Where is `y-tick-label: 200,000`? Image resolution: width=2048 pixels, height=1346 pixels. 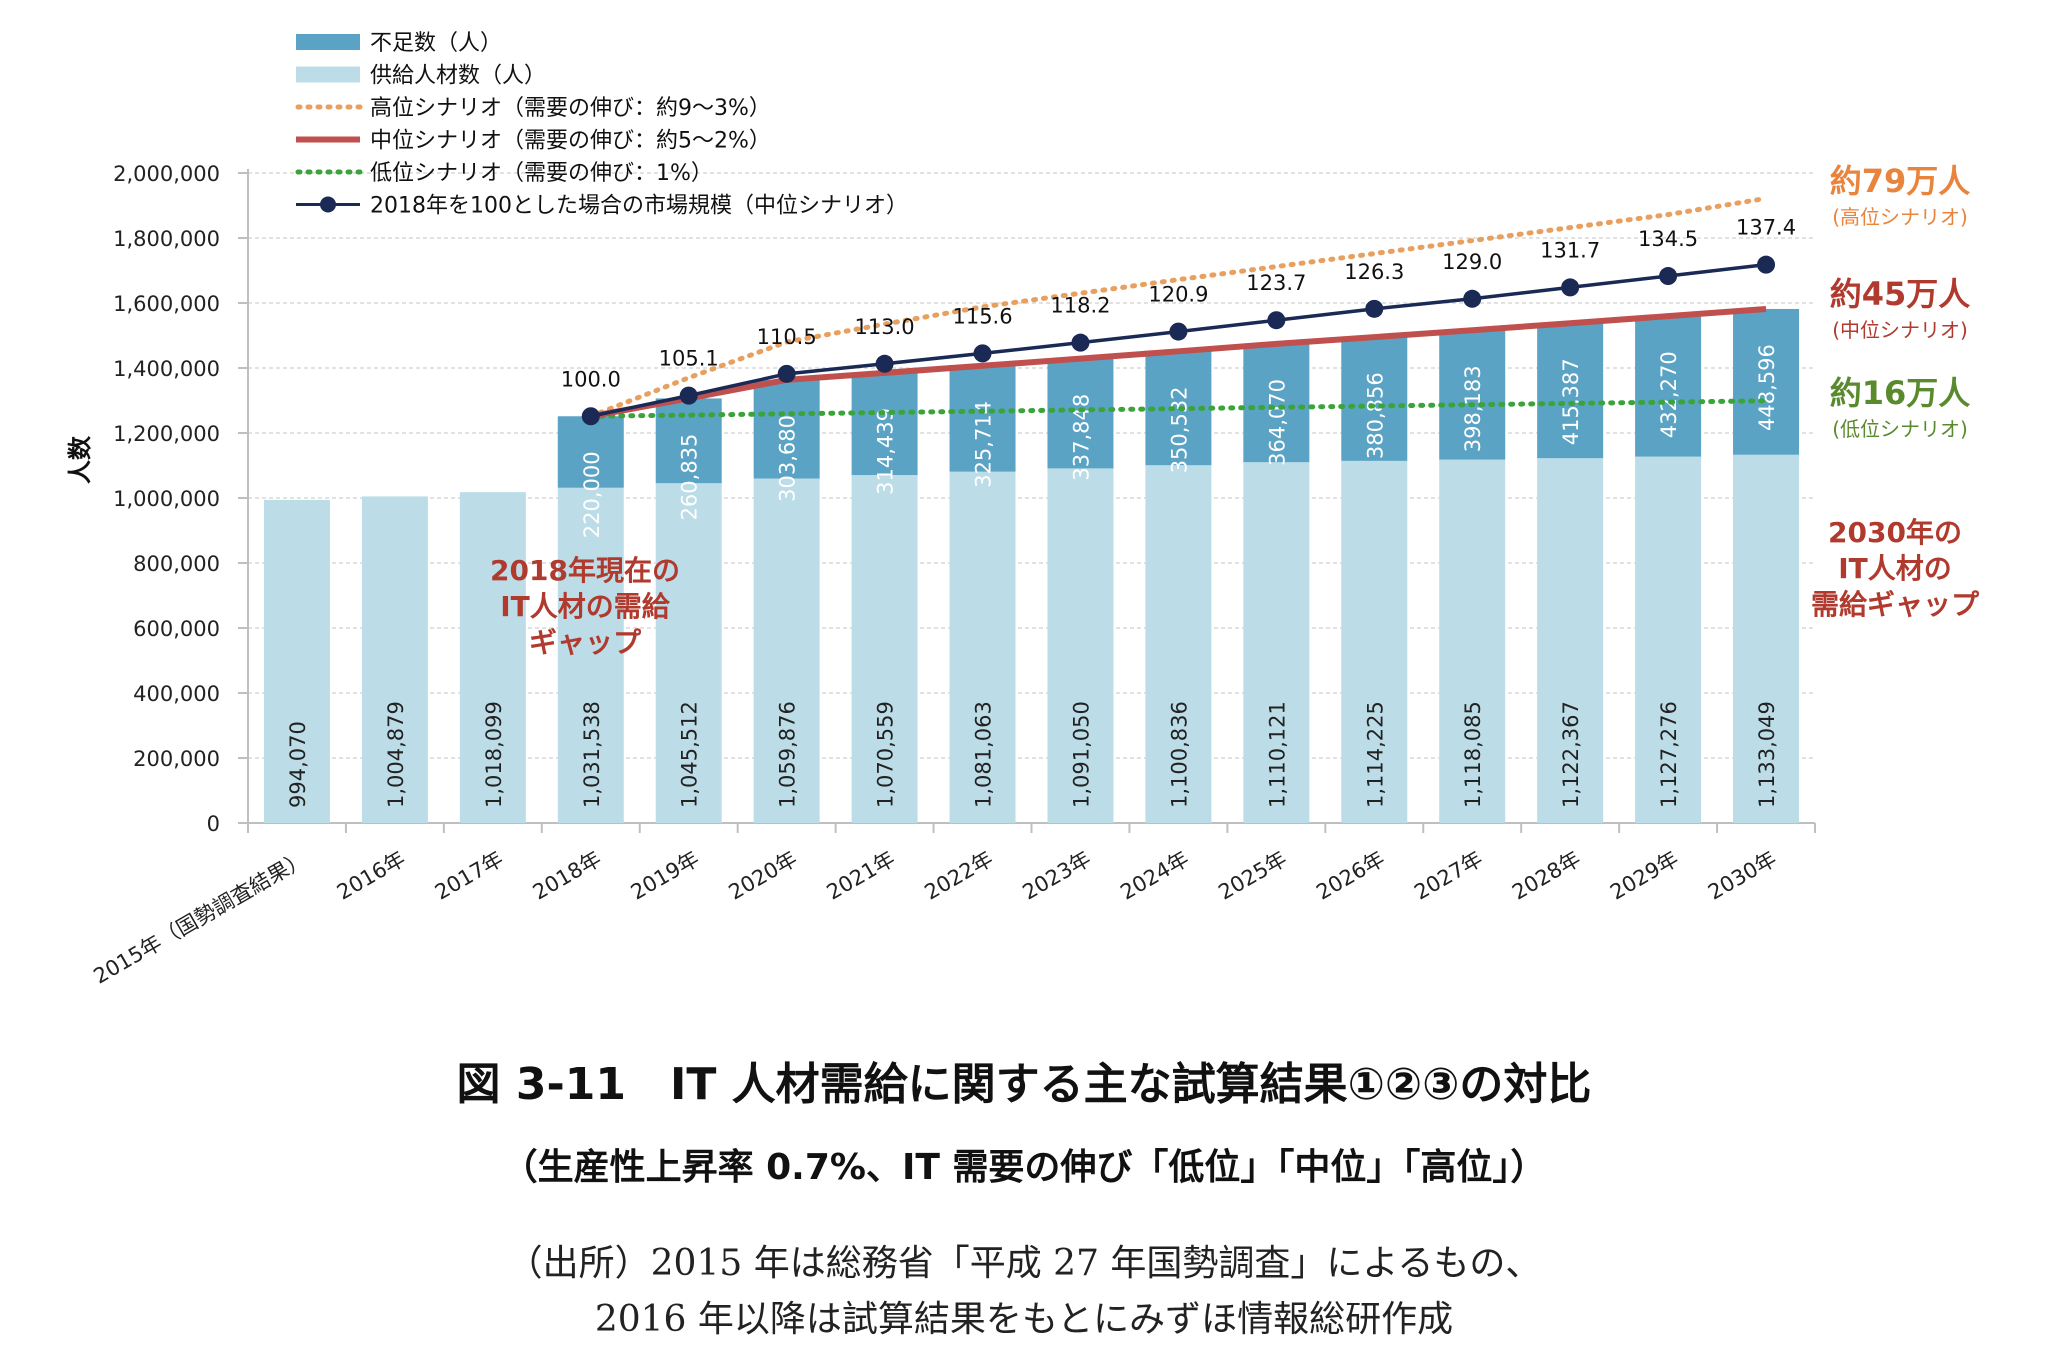 y-tick-label: 200,000 is located at coordinates (176, 759).